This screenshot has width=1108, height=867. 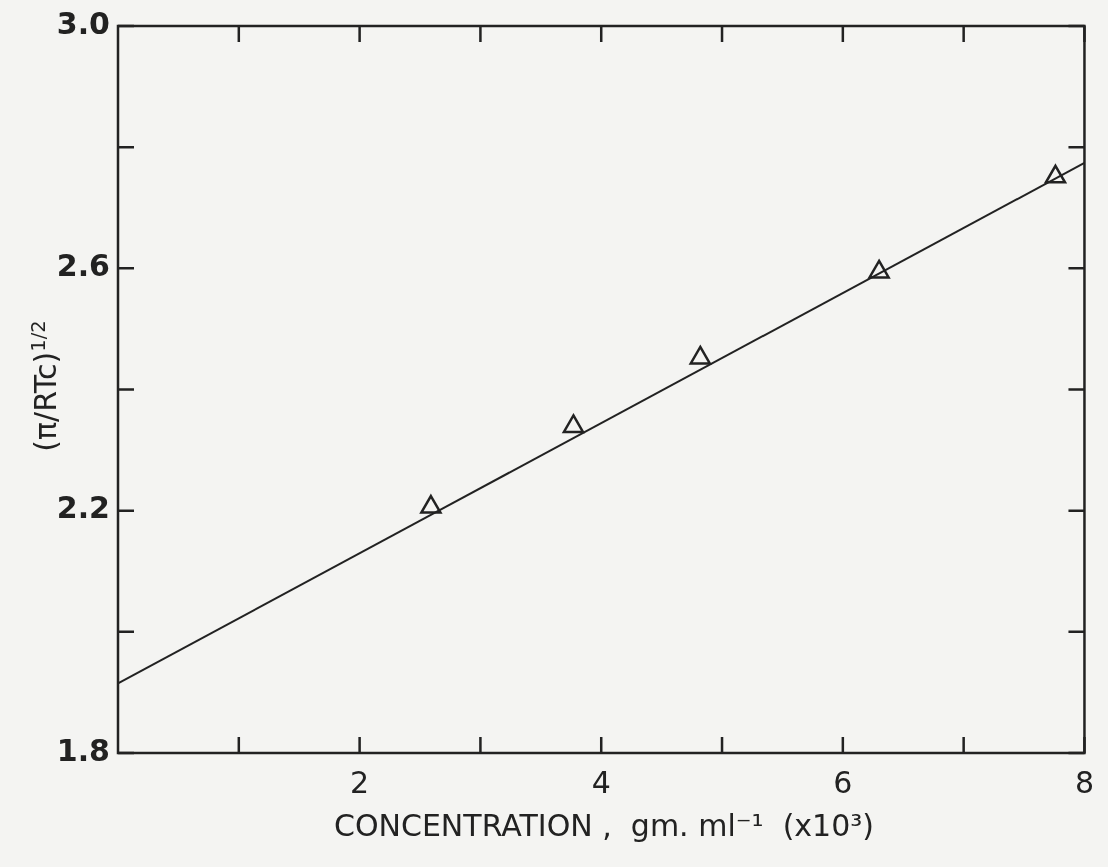 What do you see at coordinates (360, 782) in the screenshot?
I see `x-tick-label: 2` at bounding box center [360, 782].